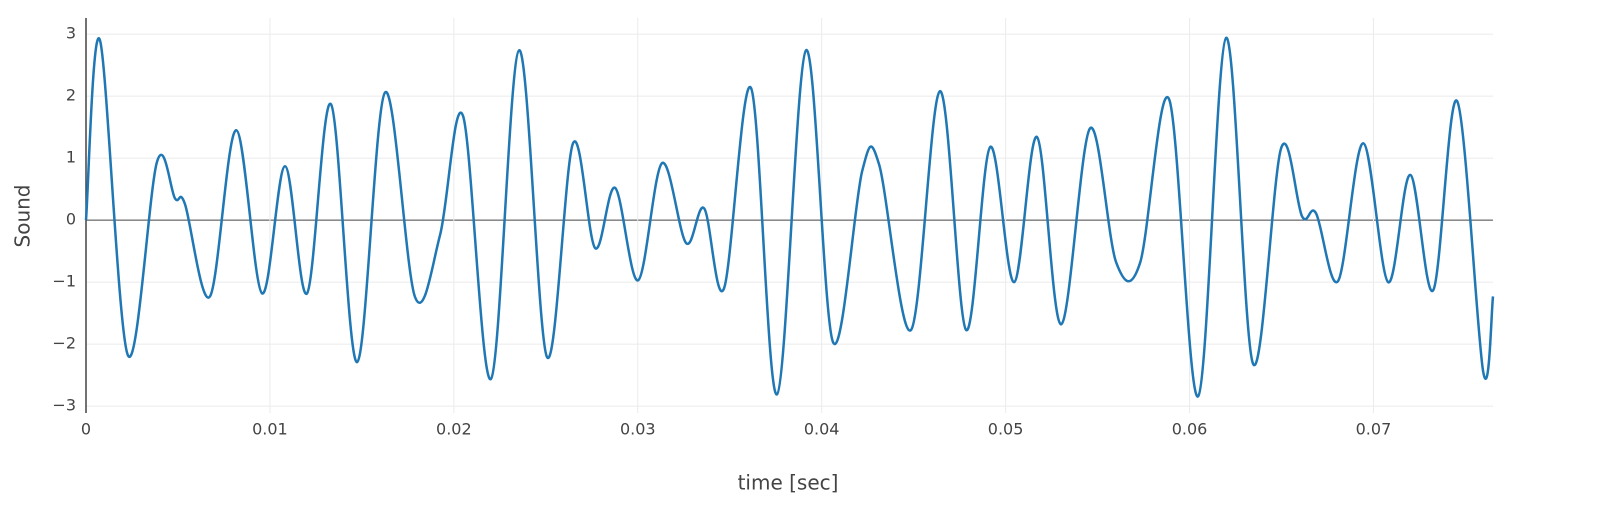 This screenshot has width=1600, height=526. I want to click on y-tick-label: 1, so click(71, 157).